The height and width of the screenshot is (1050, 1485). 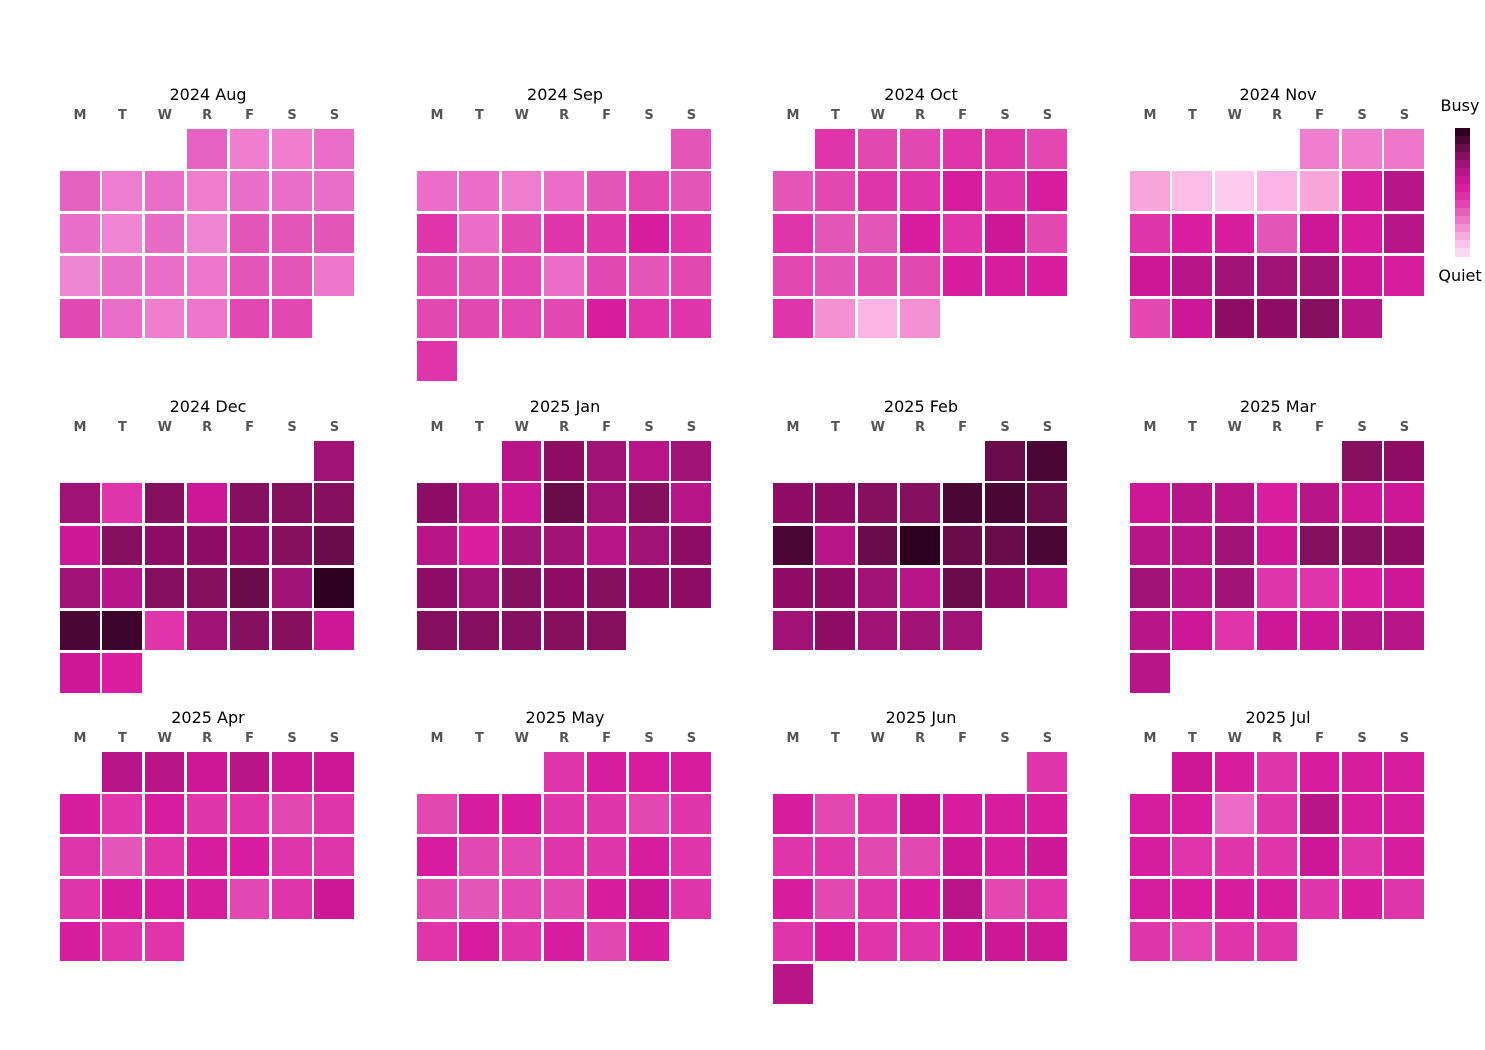 I want to click on weekday-label: R, so click(x=1277, y=738).